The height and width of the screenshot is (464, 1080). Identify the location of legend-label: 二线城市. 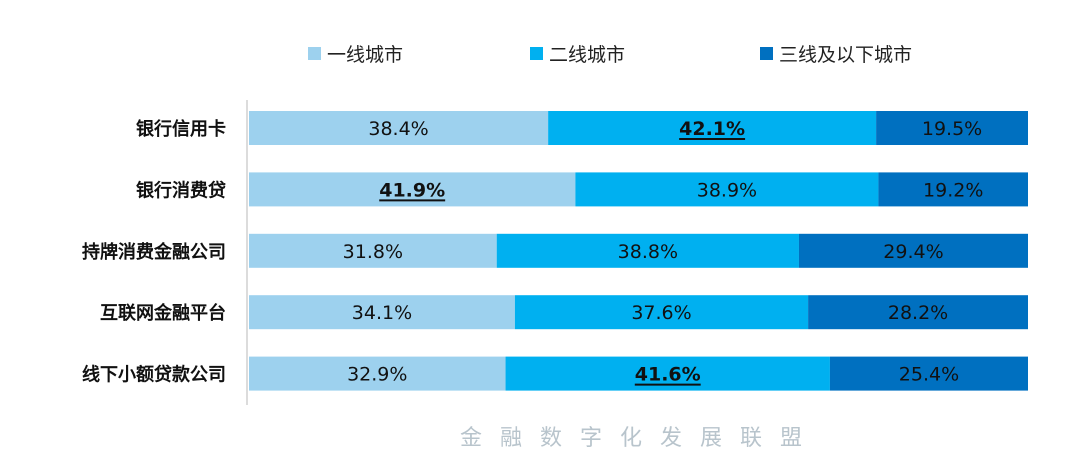
(587, 55).